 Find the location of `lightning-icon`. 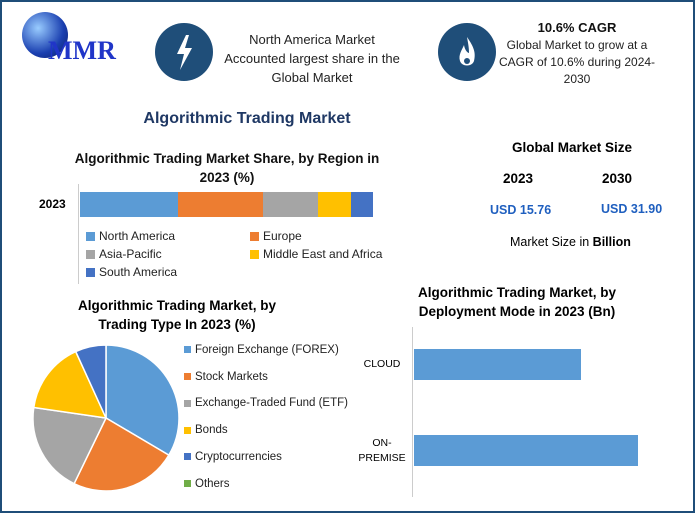

lightning-icon is located at coordinates (184, 52).